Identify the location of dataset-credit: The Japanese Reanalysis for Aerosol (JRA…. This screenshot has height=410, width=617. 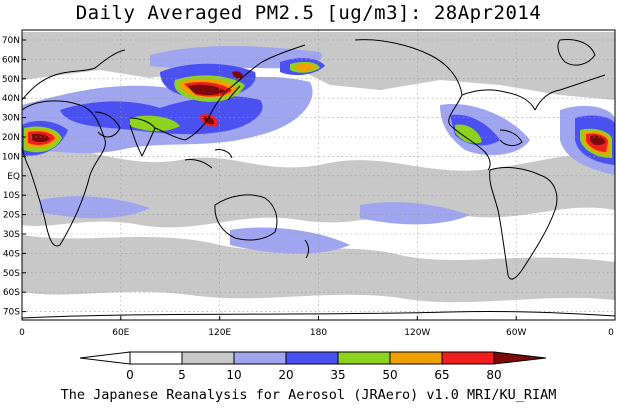
(308, 395).